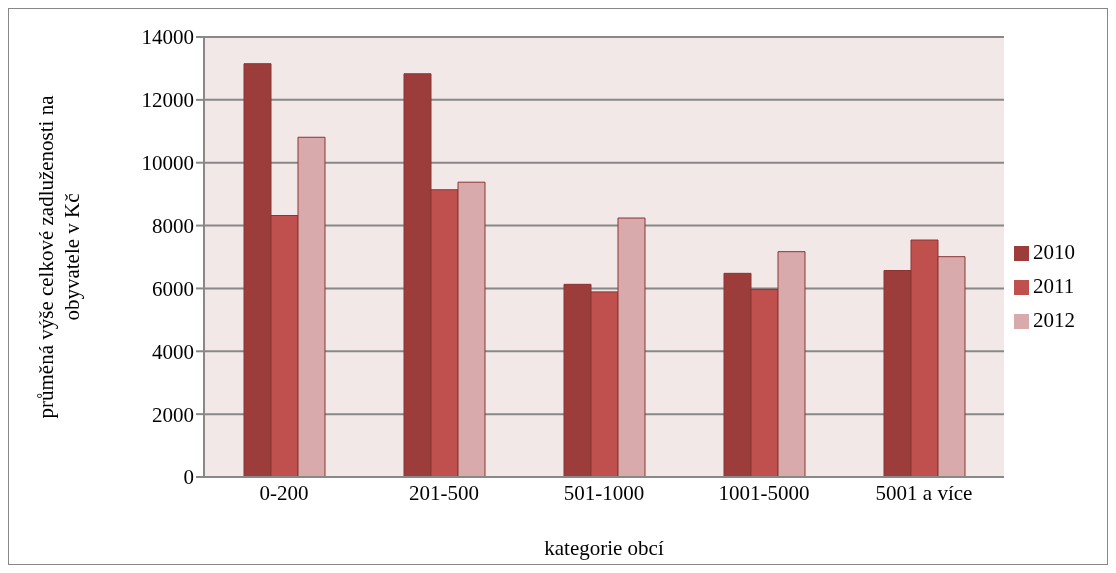 This screenshot has height=573, width=1116. Describe the element at coordinates (173, 288) in the screenshot. I see `y-tick-label: 6000` at that location.